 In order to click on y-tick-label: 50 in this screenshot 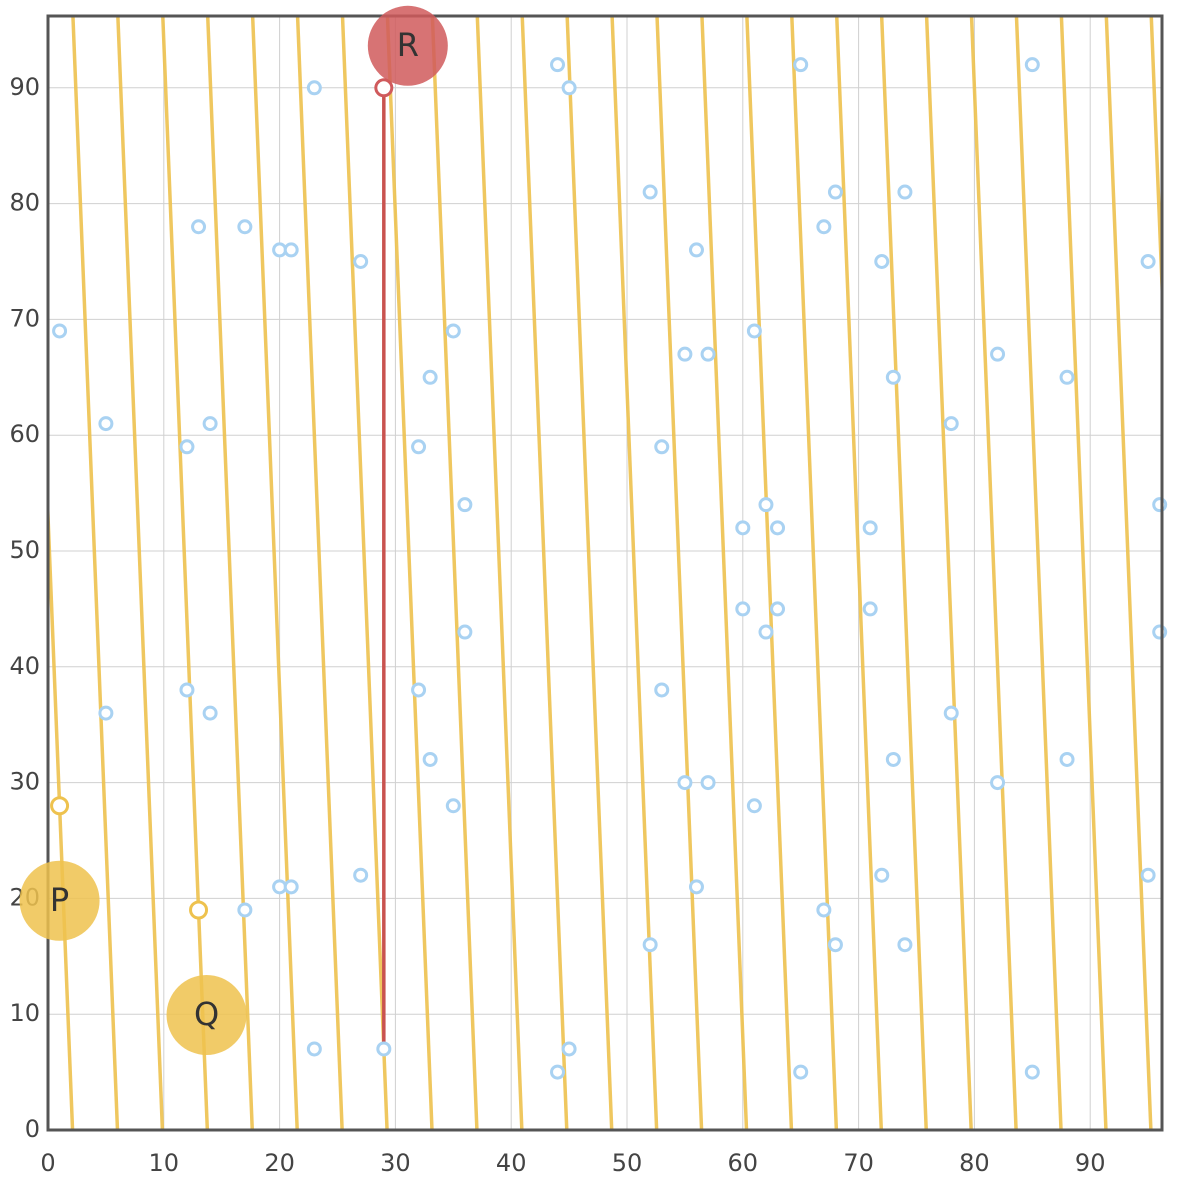, I will do `click(24, 550)`.